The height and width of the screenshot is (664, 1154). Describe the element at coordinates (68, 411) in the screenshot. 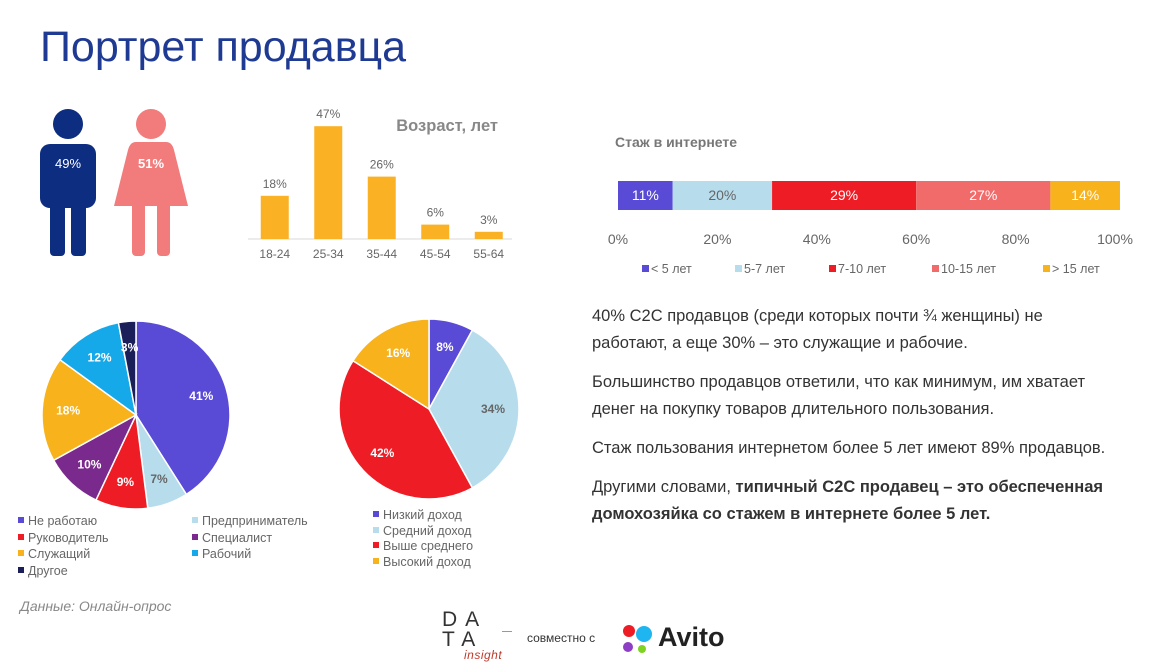

I see `pie-slice-label: 18%` at that location.